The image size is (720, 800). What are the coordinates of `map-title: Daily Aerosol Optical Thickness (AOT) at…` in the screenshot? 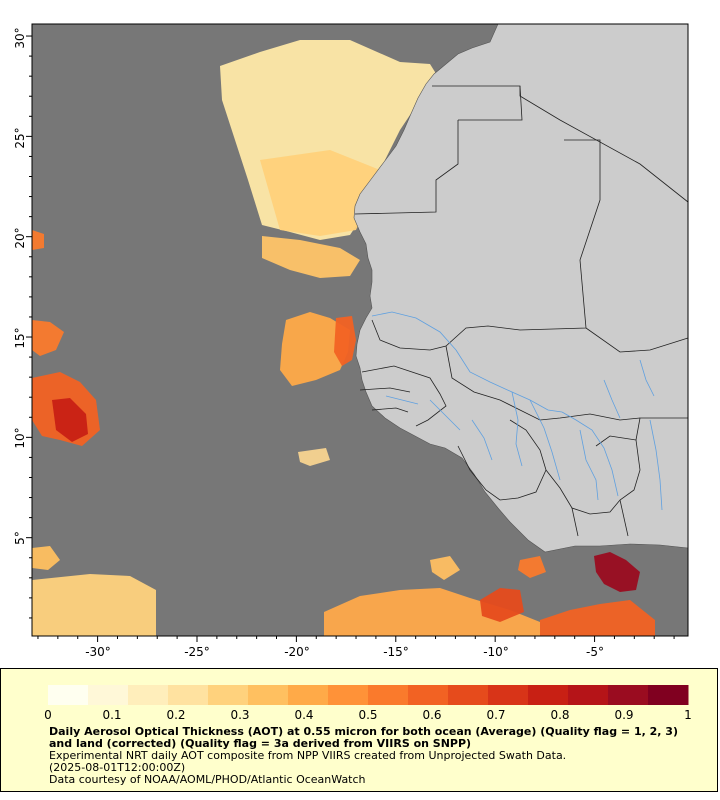 It's located at (363, 737).